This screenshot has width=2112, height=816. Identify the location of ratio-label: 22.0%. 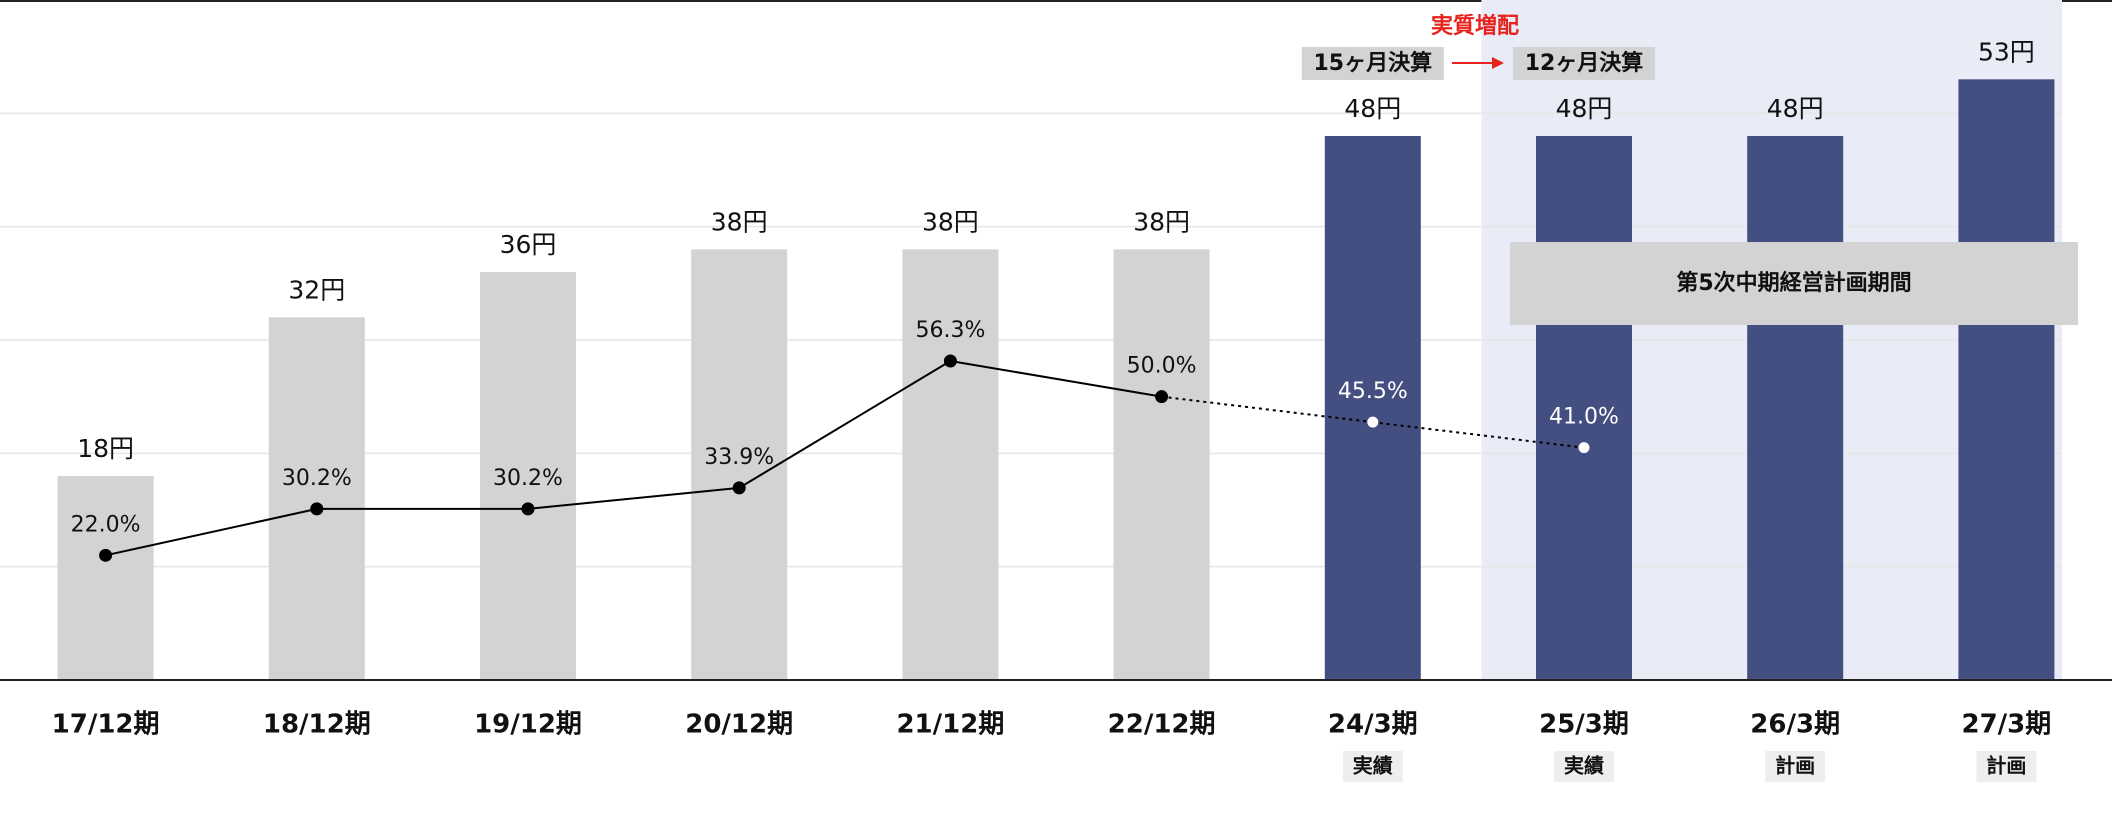
(106, 524).